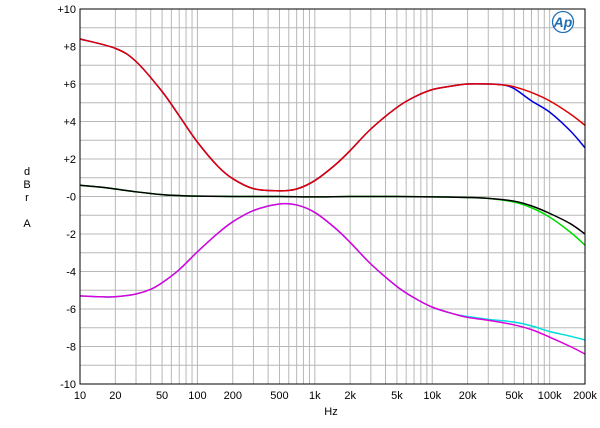  Describe the element at coordinates (71, 310) in the screenshot. I see `y-tick-label: -6` at that location.